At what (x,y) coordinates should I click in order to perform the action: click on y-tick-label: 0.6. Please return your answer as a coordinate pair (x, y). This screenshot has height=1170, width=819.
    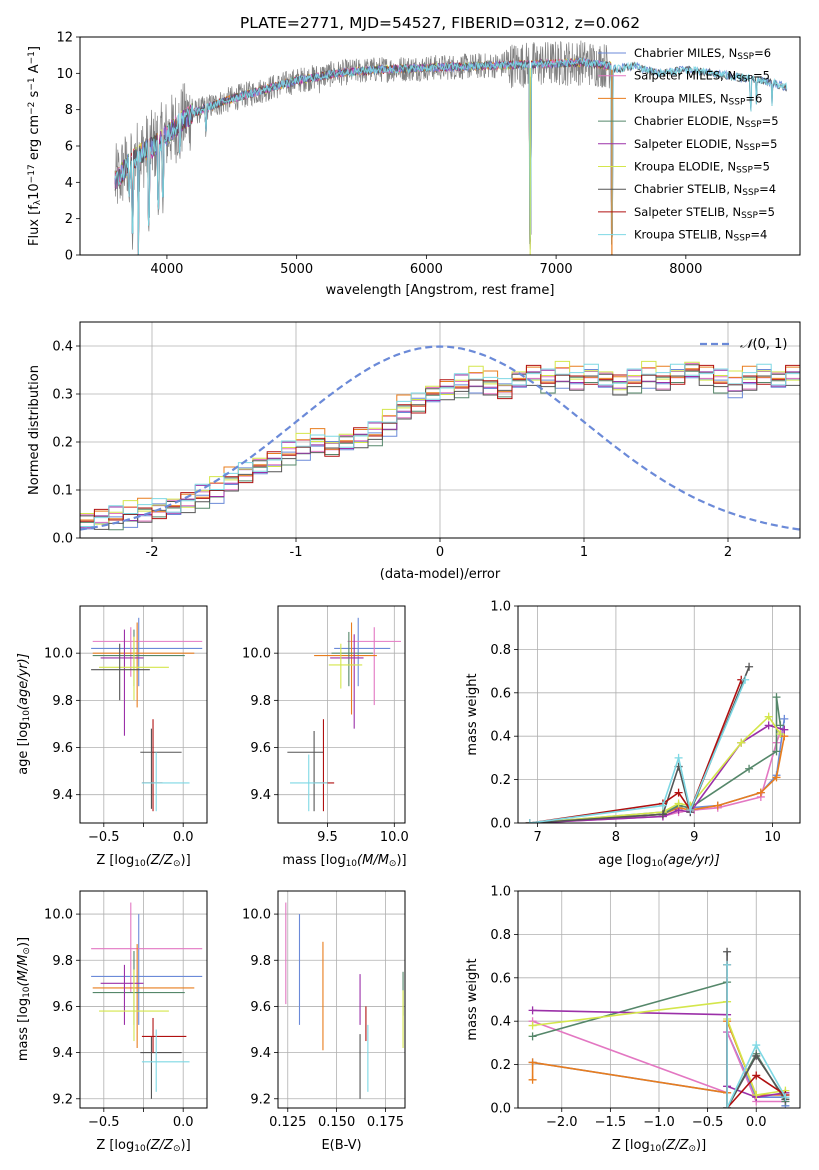
    Looking at the image, I should click on (500, 978).